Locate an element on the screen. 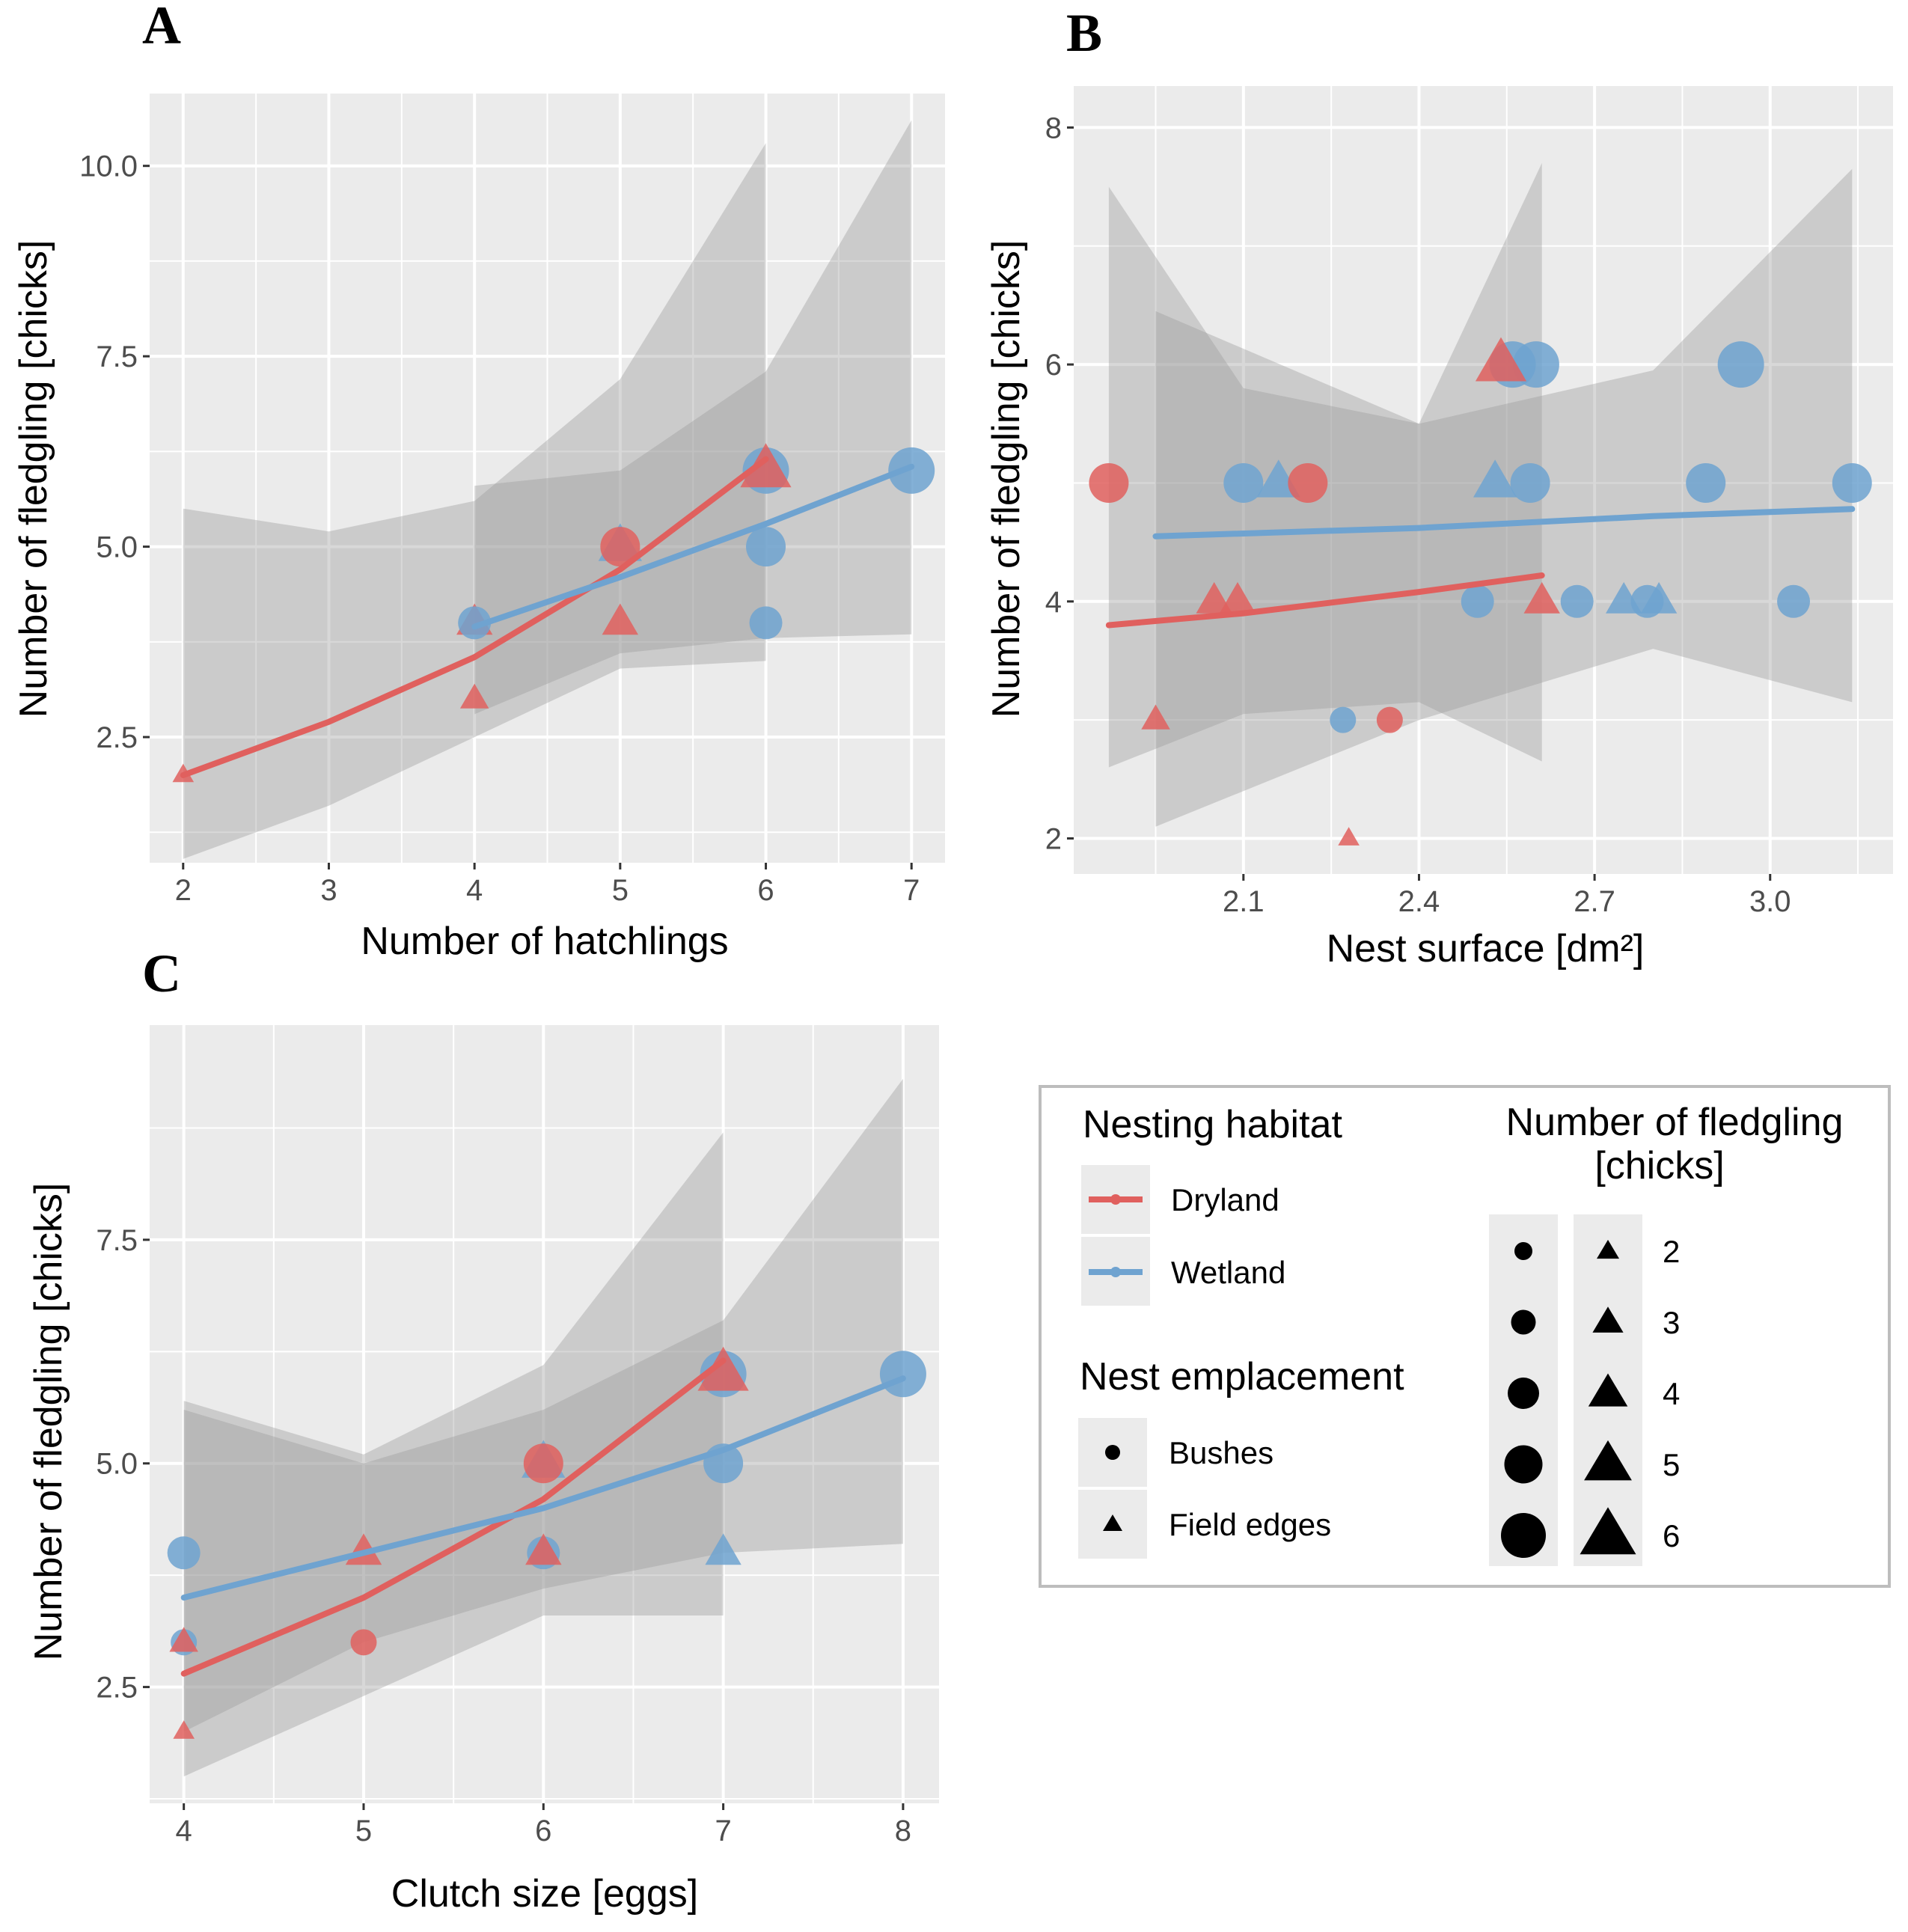  x-tick-label: 2 is located at coordinates (184, 891).